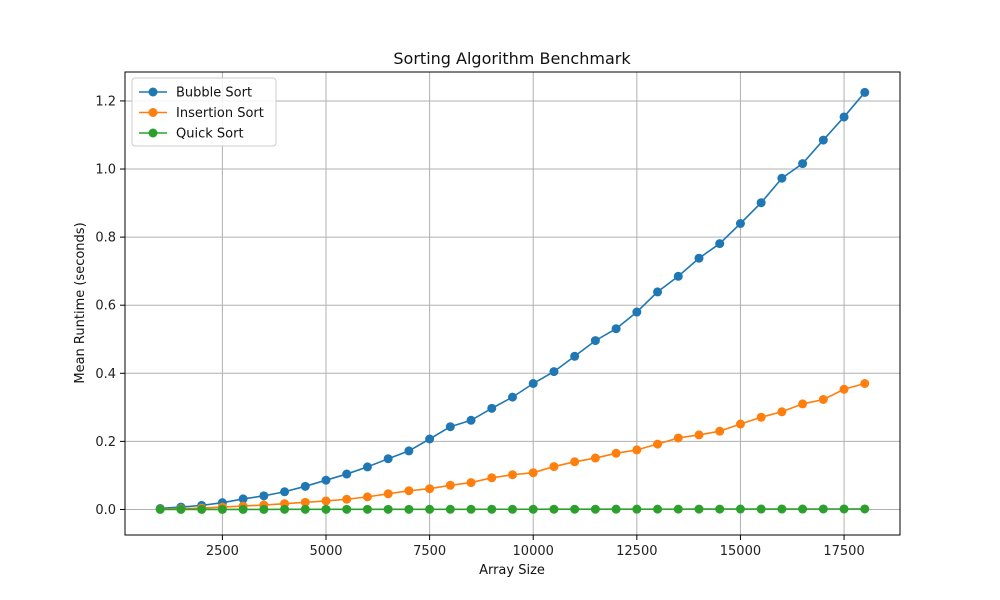 This screenshot has width=1000, height=600. Describe the element at coordinates (429, 551) in the screenshot. I see `x-tick-label: 7500` at that location.